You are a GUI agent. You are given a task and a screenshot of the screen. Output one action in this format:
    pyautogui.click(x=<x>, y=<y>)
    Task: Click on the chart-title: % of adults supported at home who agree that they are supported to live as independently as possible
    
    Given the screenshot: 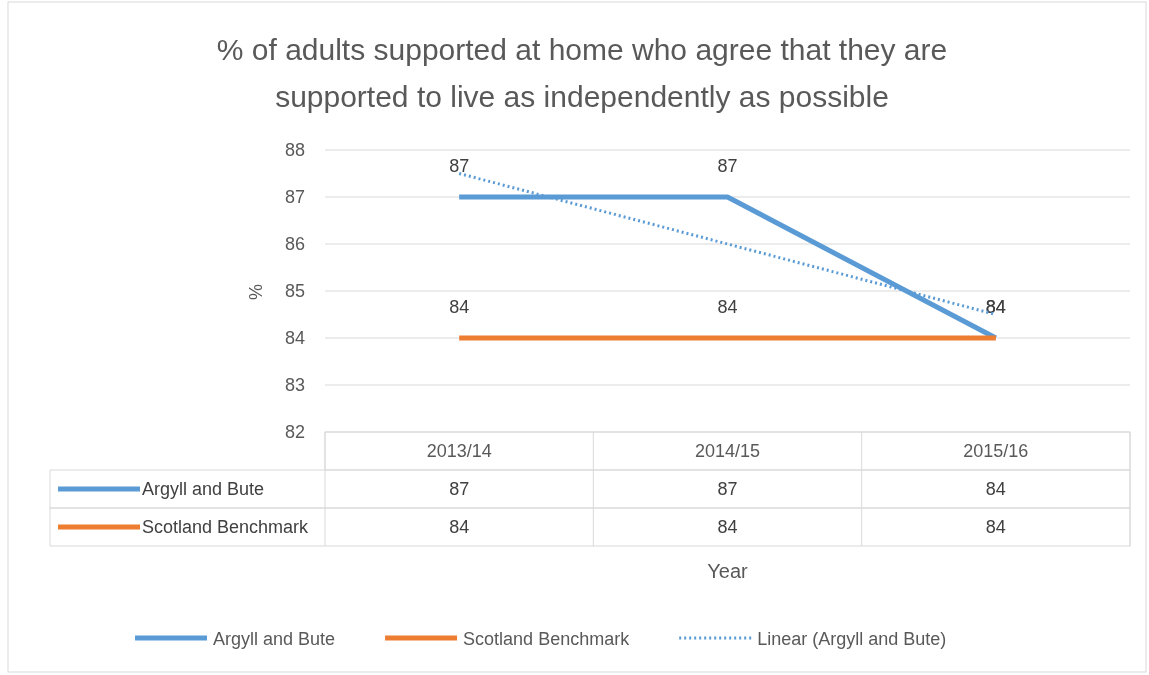 What is the action you would take?
    pyautogui.click(x=582, y=73)
    